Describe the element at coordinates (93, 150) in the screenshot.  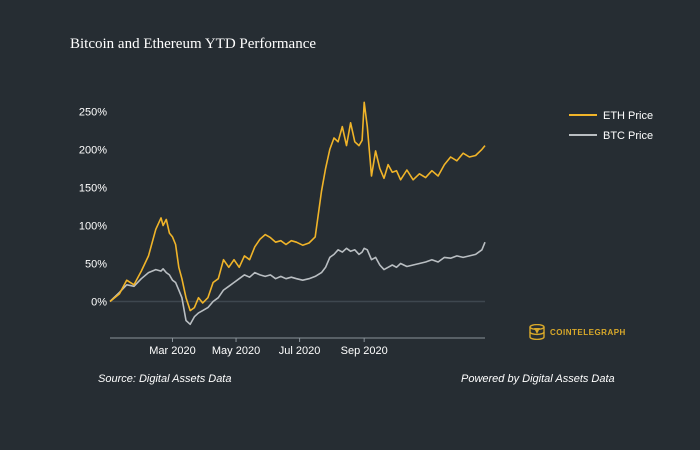
I see `y-tick-label: 200%` at that location.